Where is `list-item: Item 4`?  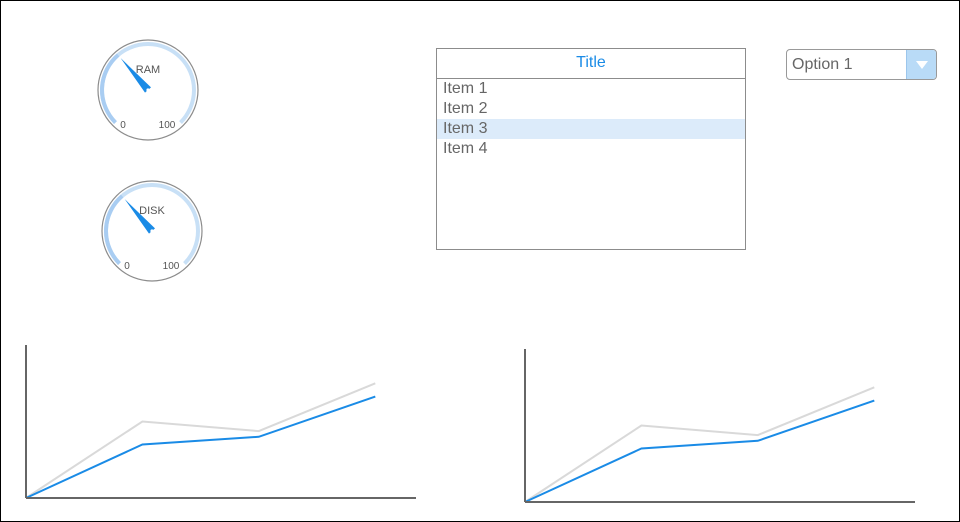
list-item: Item 4 is located at coordinates (465, 148).